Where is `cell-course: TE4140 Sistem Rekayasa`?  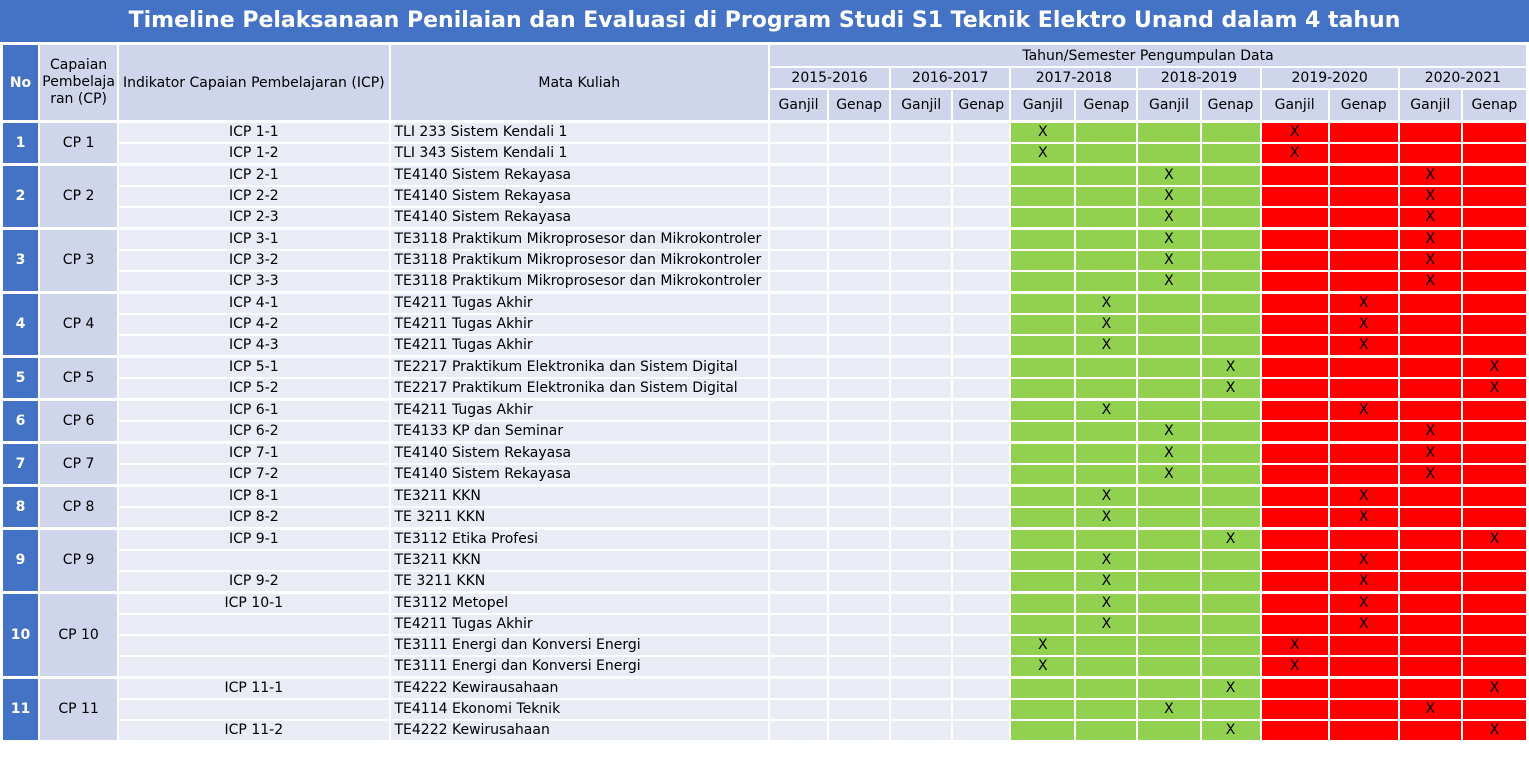
cell-course: TE4140 Sistem Rekayasa is located at coordinates (579, 196).